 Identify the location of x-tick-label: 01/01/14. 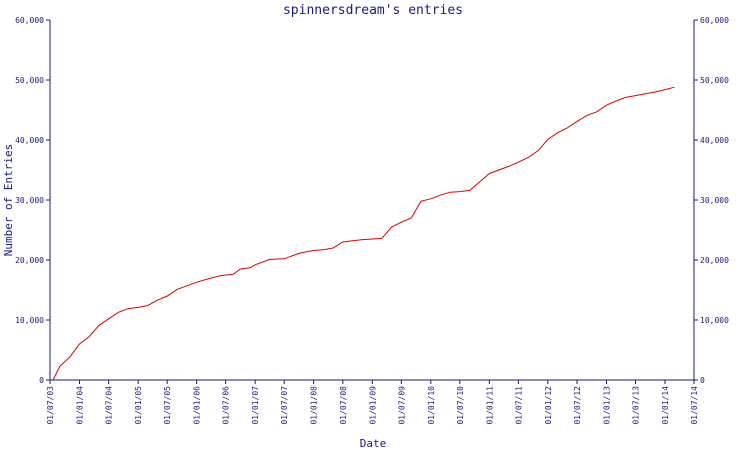
(665, 405).